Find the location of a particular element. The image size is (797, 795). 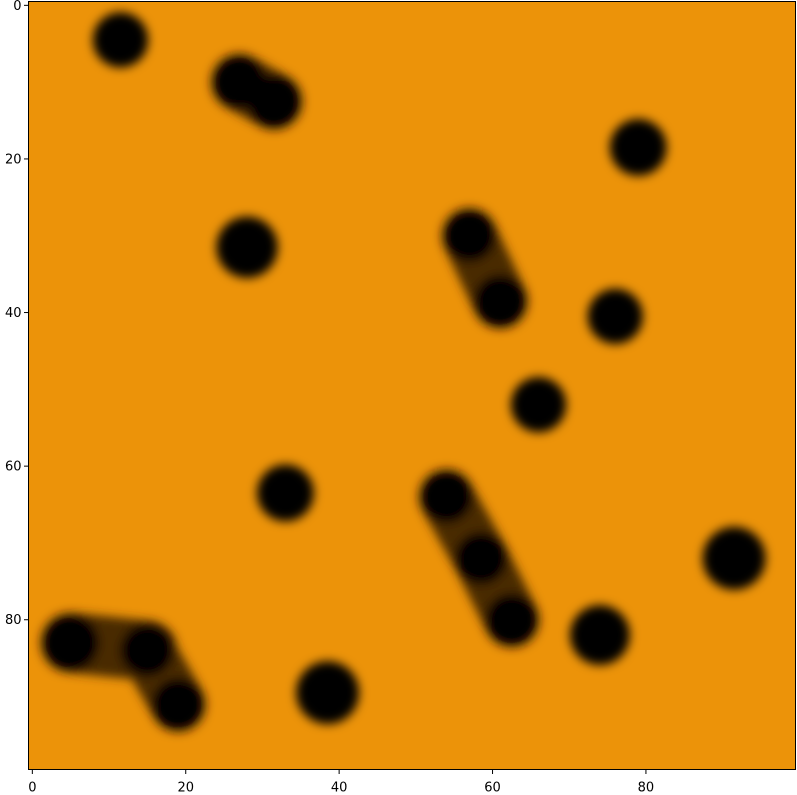

x-tick-label-40: 40 is located at coordinates (339, 788).